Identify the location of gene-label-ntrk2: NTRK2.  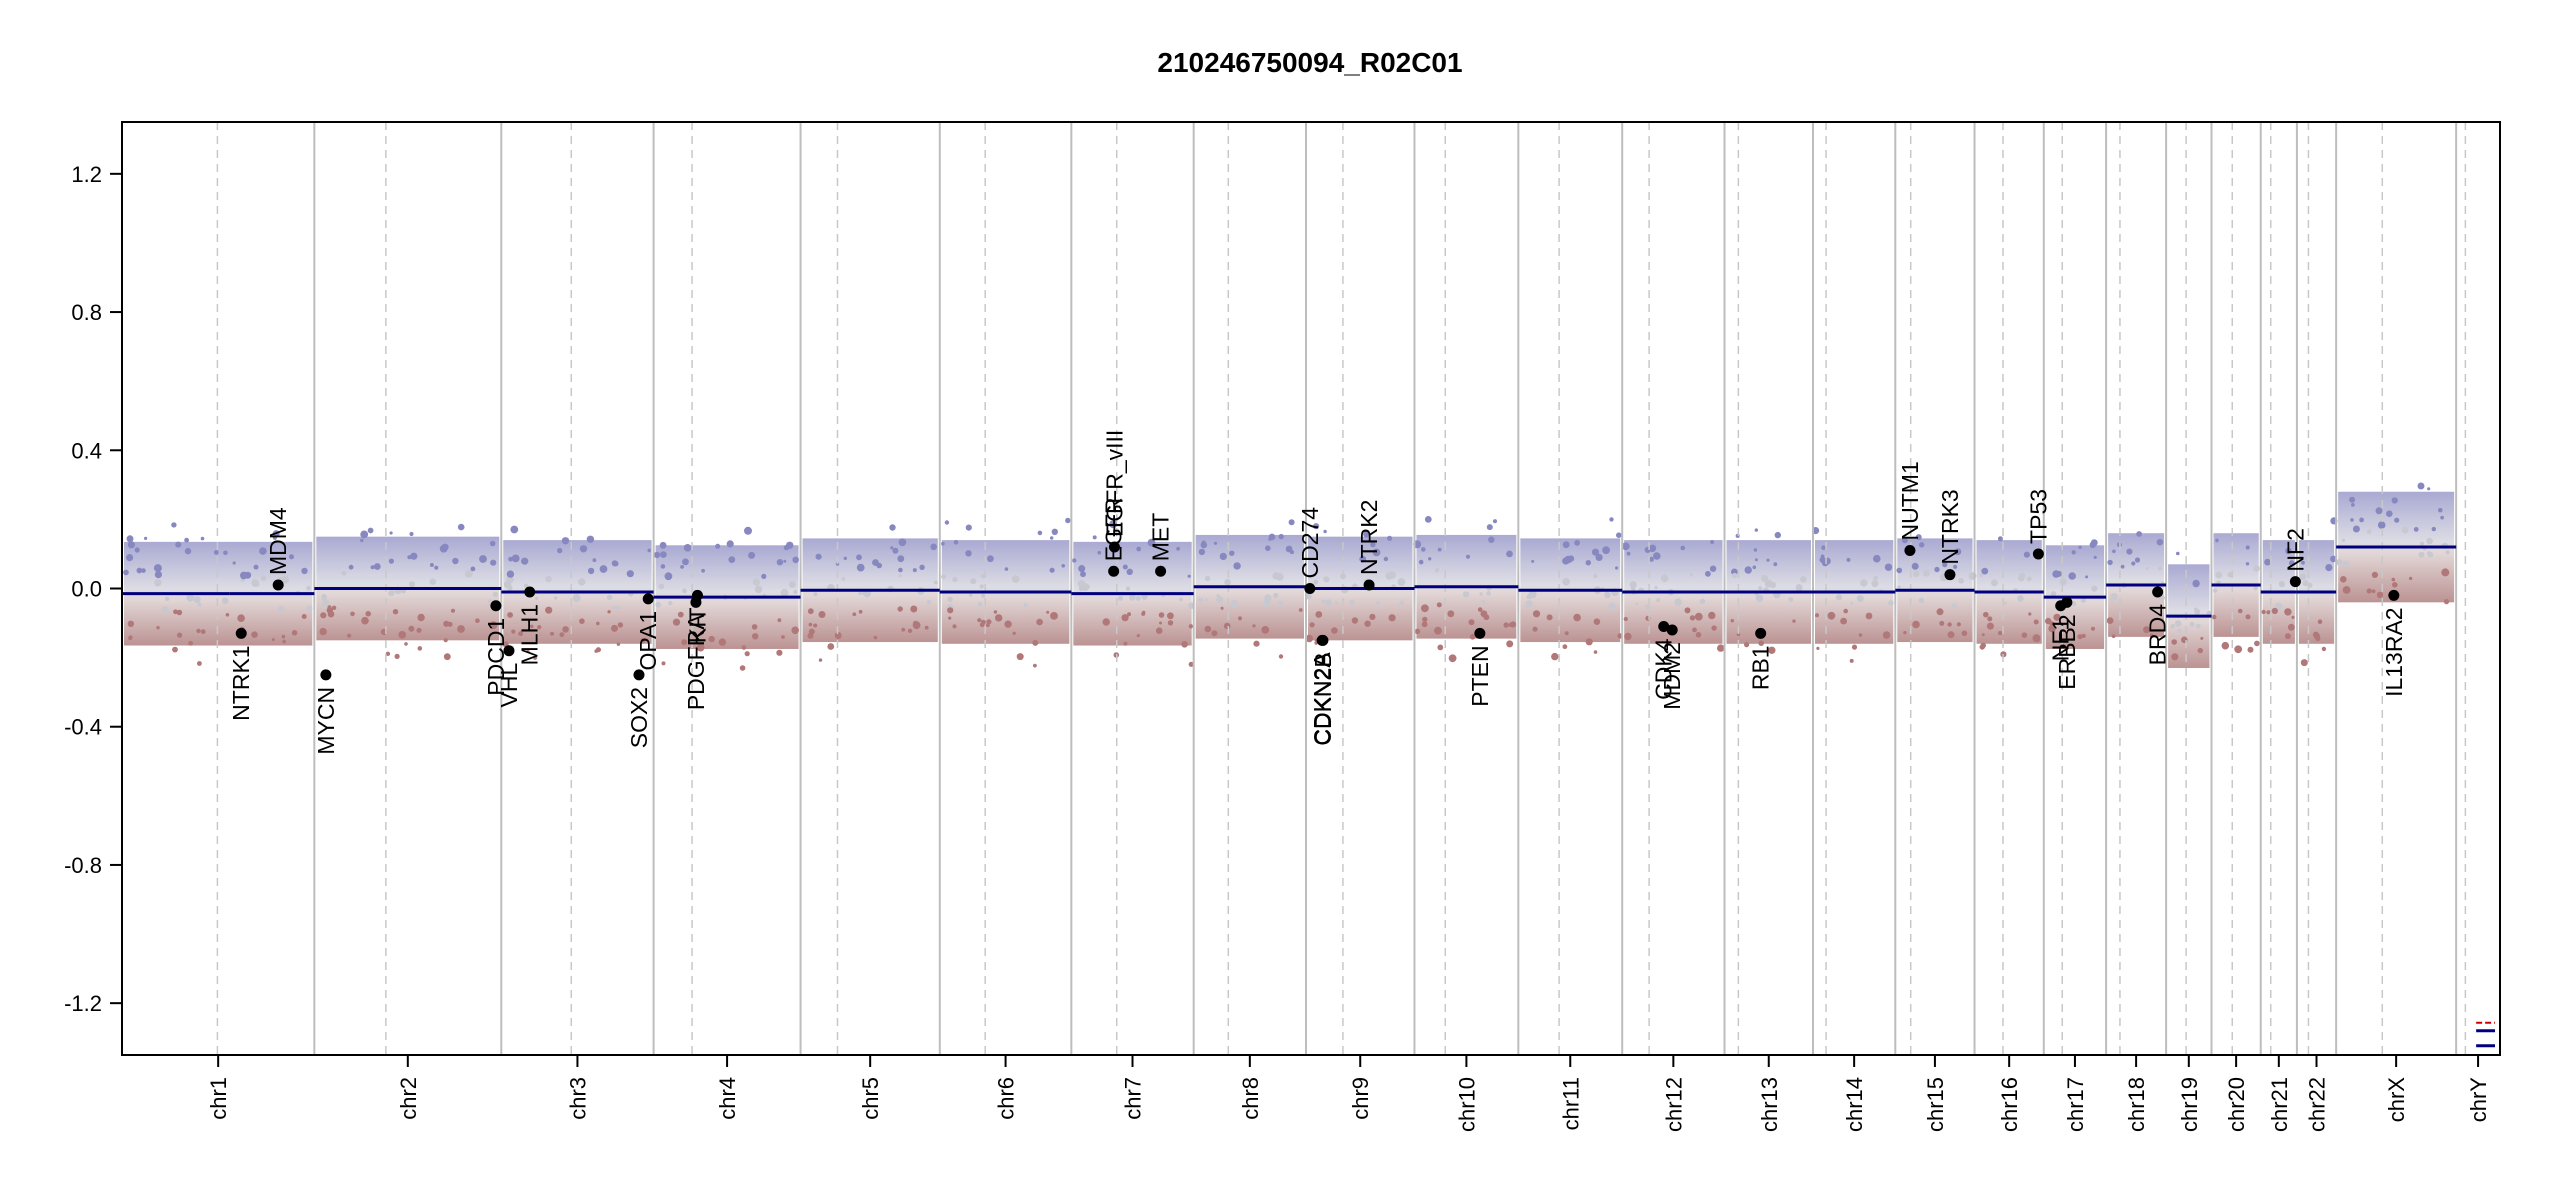
(1369, 537).